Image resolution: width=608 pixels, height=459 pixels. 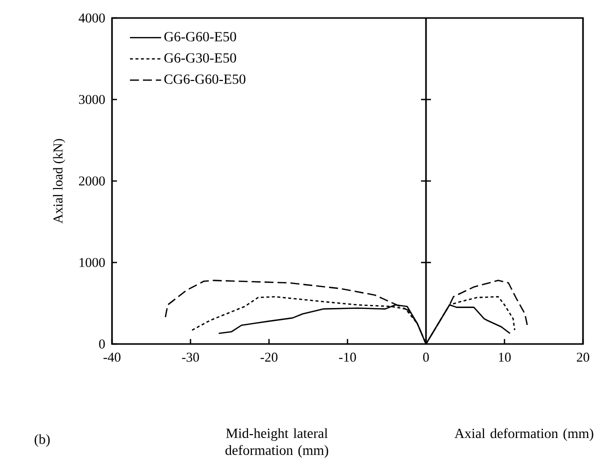 I want to click on y-tick-label: 2000, so click(x=92, y=181).